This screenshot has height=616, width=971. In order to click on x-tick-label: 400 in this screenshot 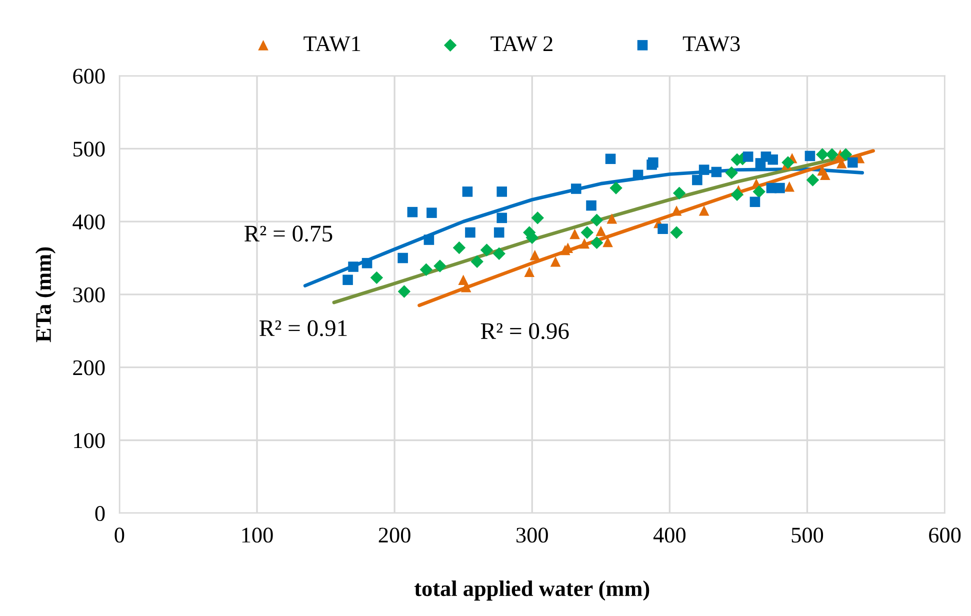, I will do `click(669, 535)`.